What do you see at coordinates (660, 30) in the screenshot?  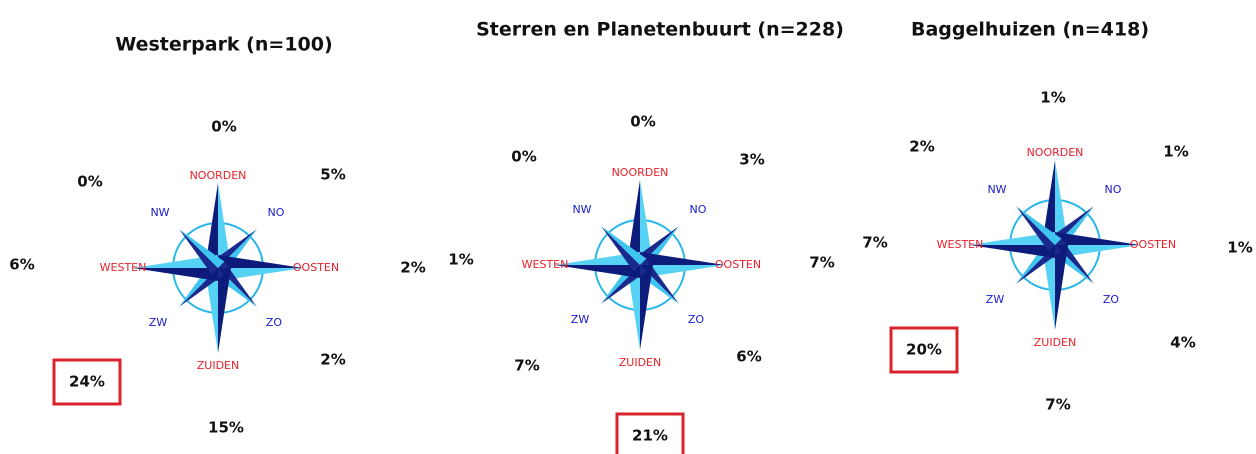 I see `panel-title: Sterren en Planetenbuurt (n=228)` at bounding box center [660, 30].